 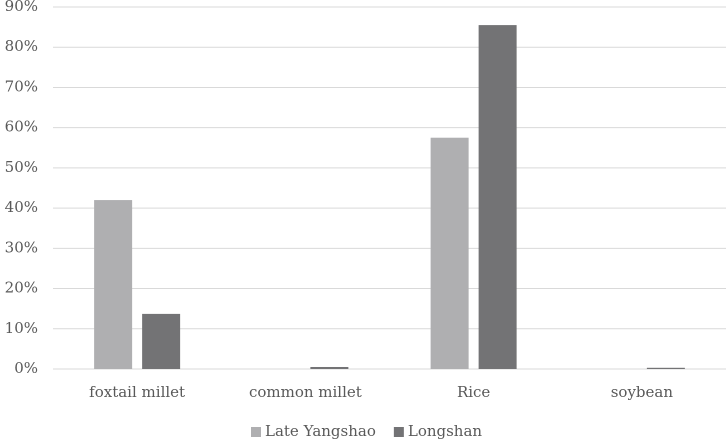 What do you see at coordinates (21, 127) in the screenshot?
I see `y-tick-label: 60%` at bounding box center [21, 127].